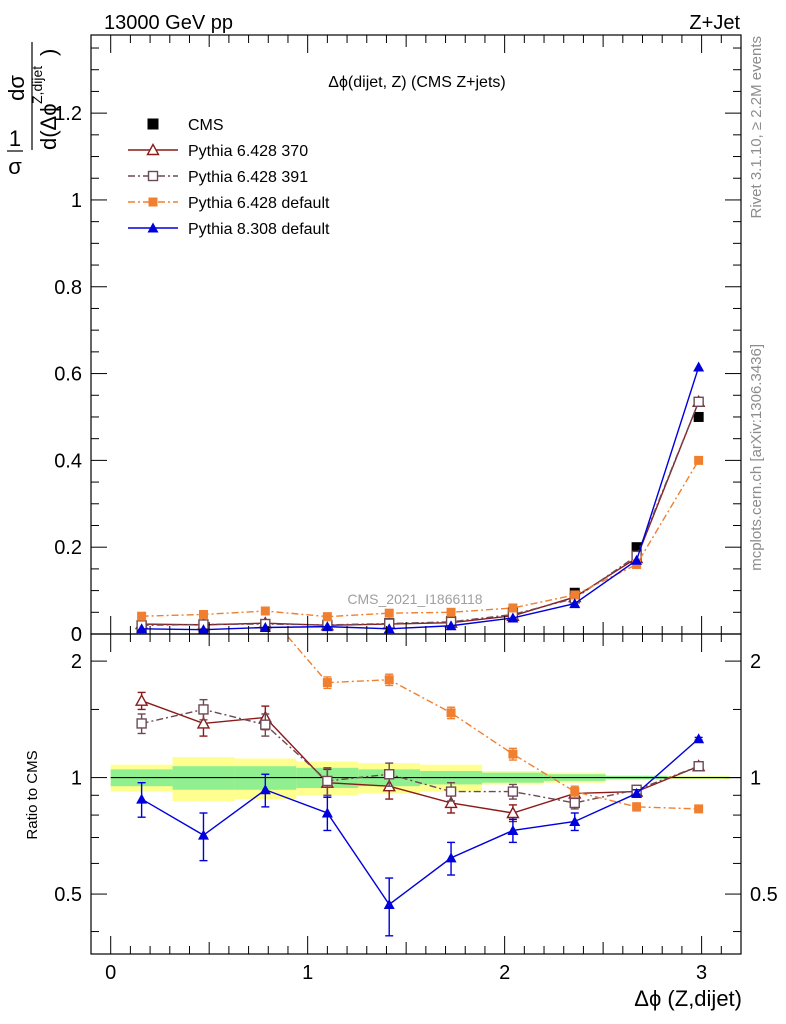  Describe the element at coordinates (48, 126) in the screenshot. I see `ylabel-den: d(Δϕ` at that location.